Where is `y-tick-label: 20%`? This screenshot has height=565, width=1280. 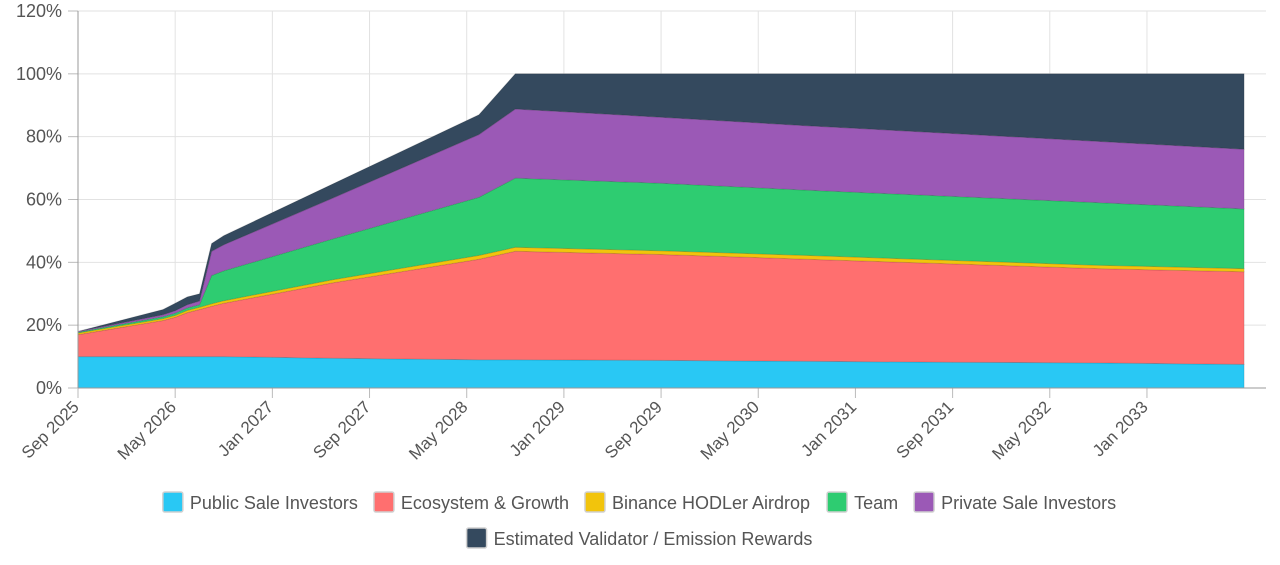 y-tick-label: 20% is located at coordinates (44, 325).